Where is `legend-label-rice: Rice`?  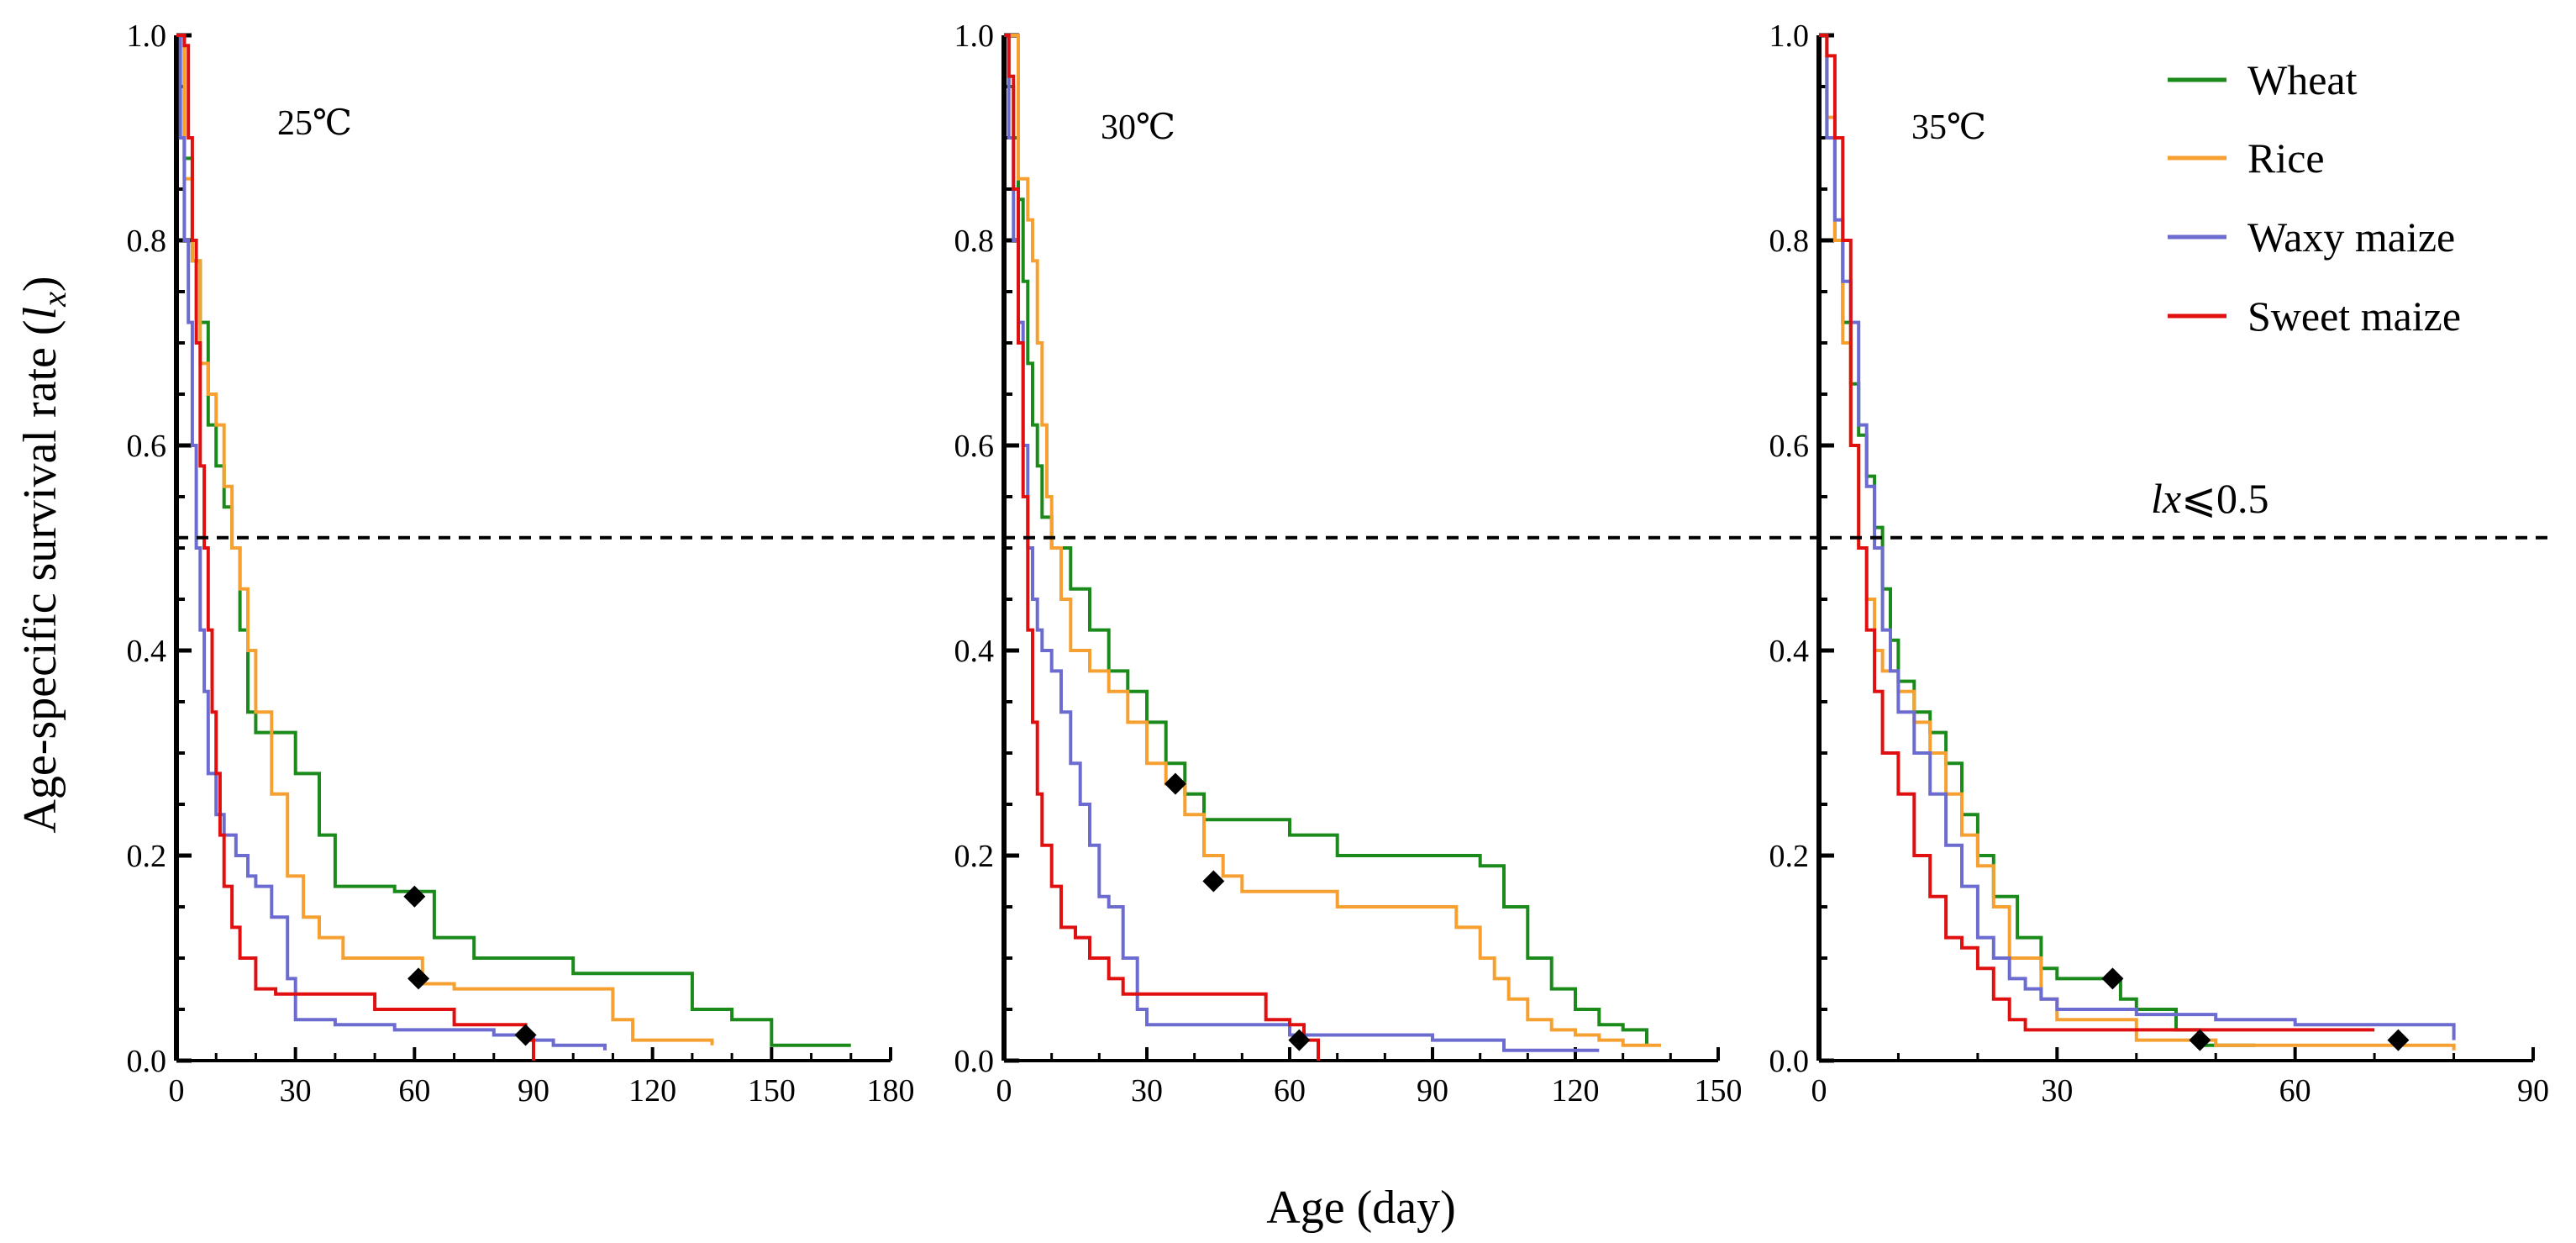 legend-label-rice: Rice is located at coordinates (2286, 158).